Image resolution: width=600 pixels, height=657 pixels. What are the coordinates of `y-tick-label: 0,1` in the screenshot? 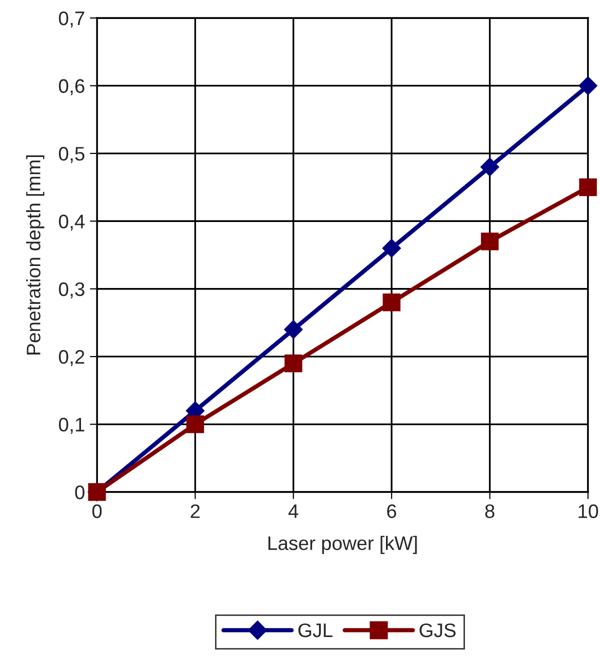 It's located at (71, 426).